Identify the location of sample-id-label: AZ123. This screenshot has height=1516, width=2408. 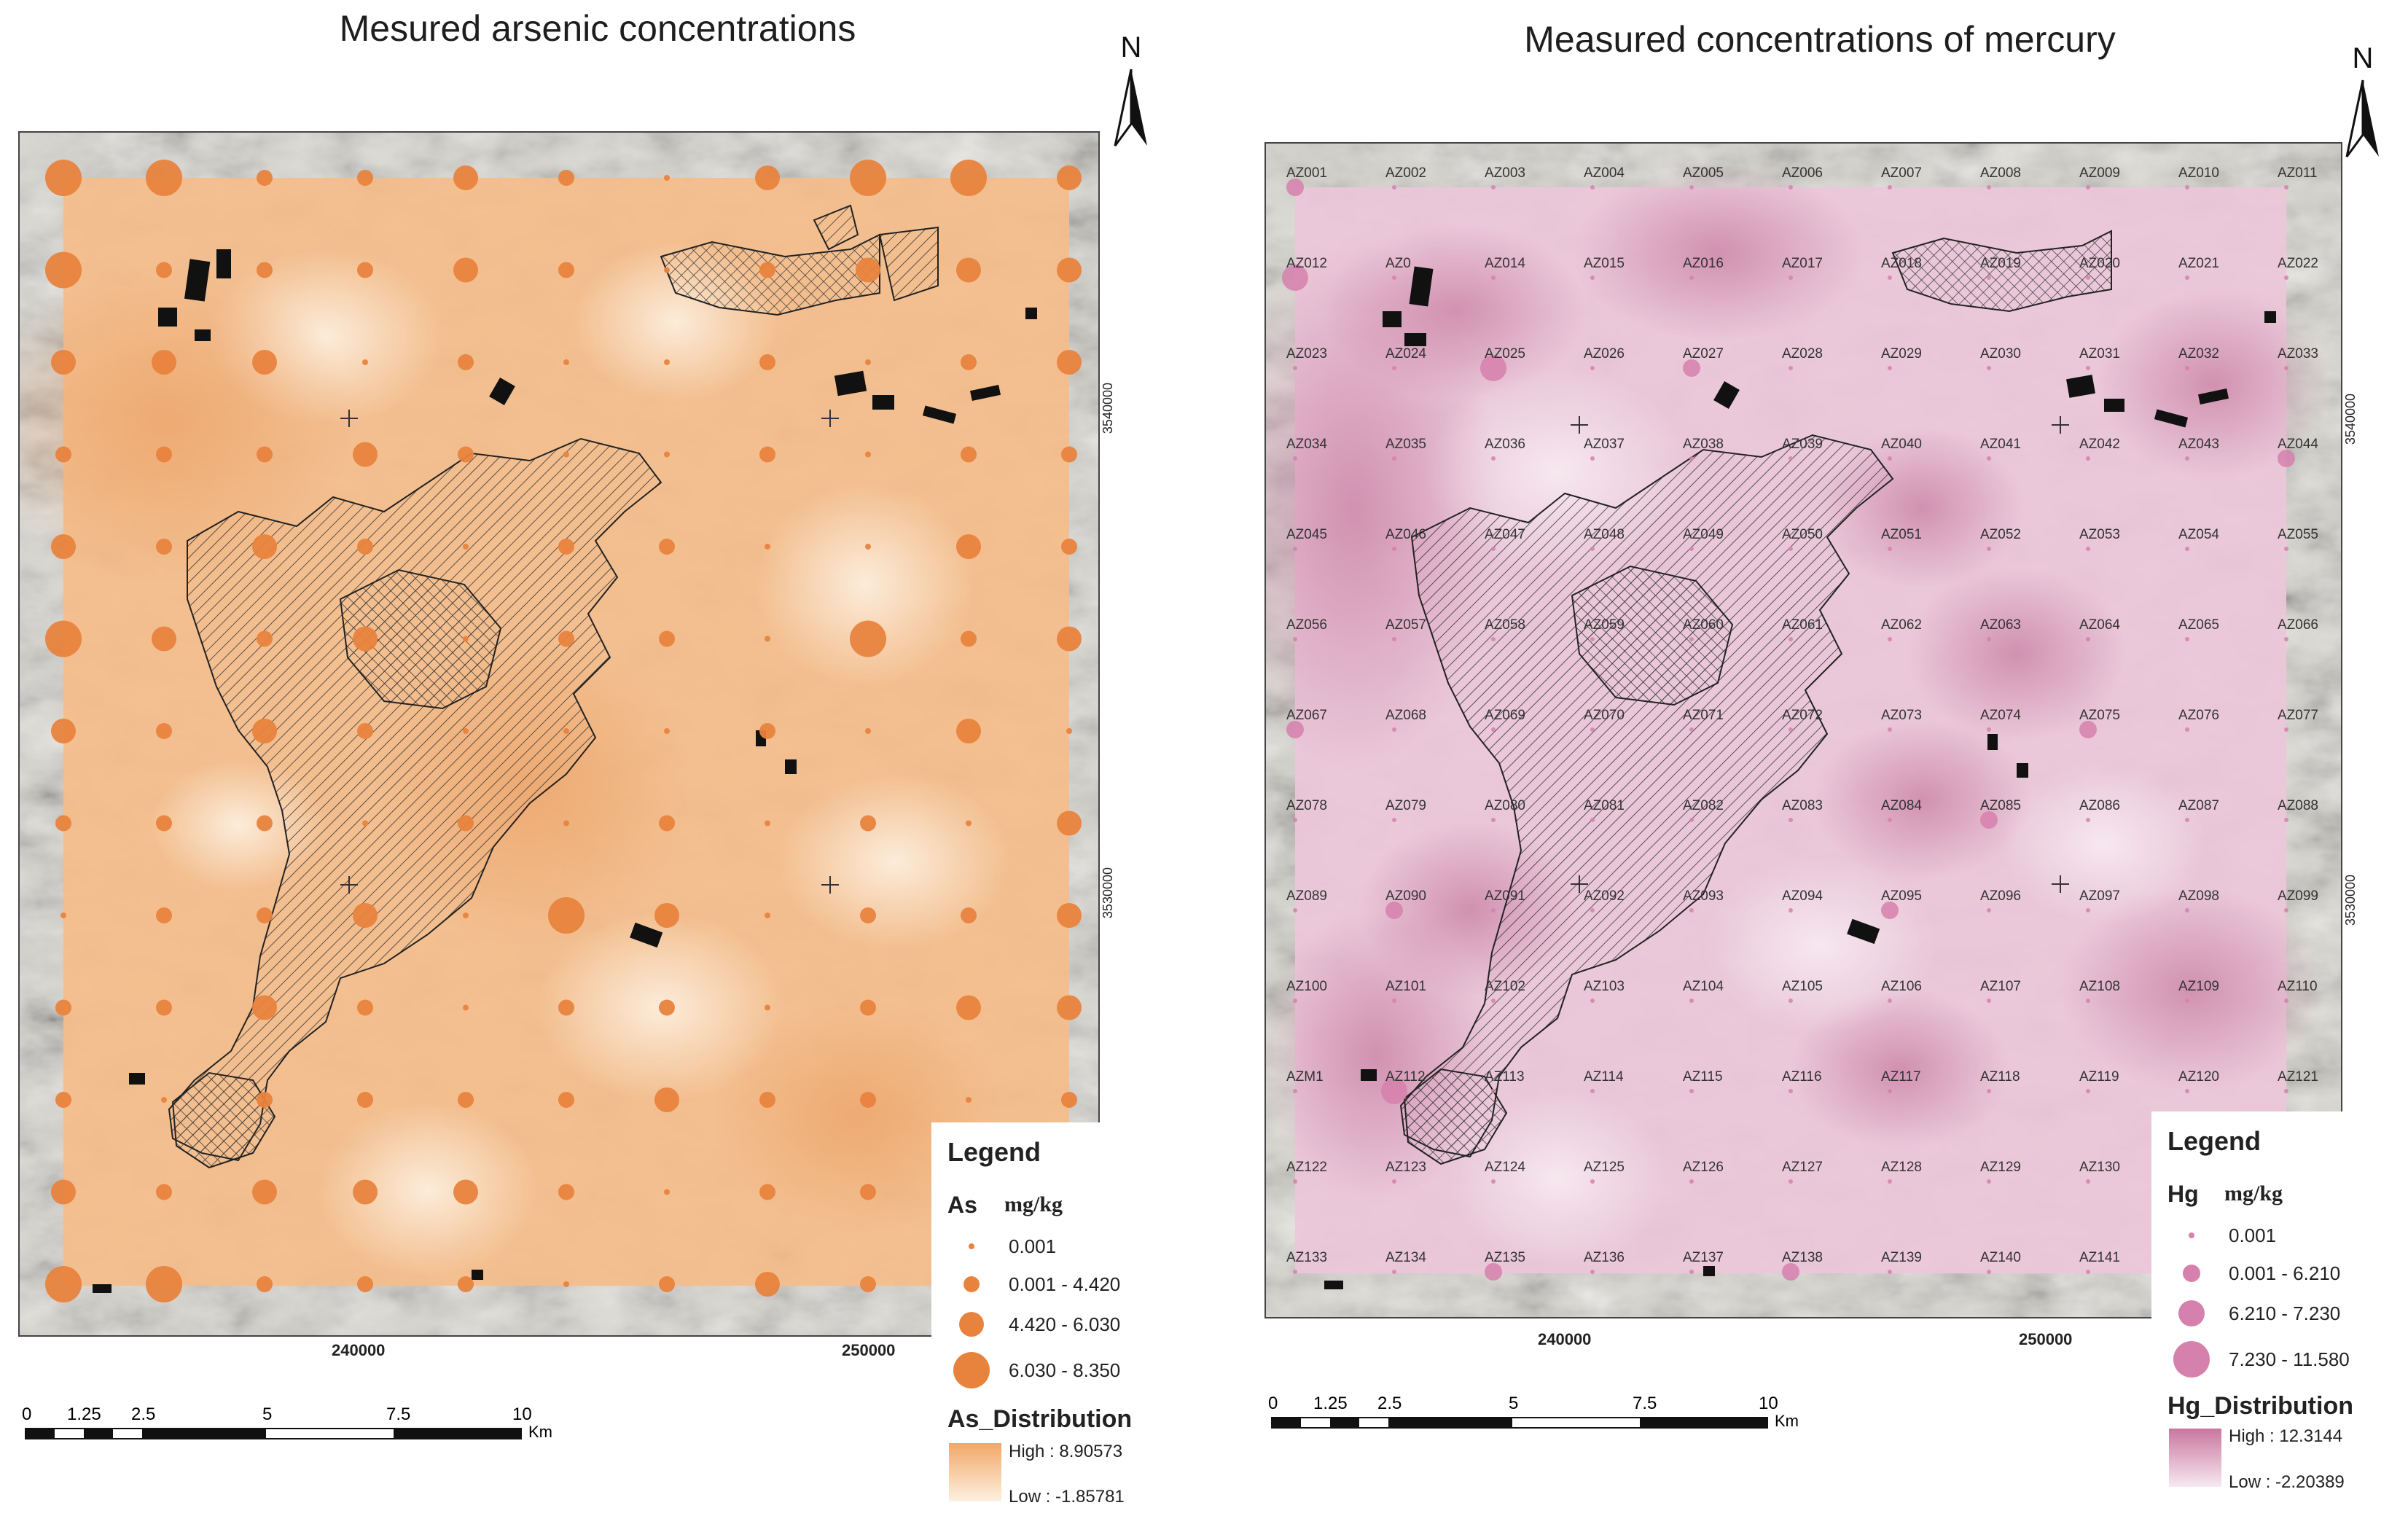
(1405, 1167).